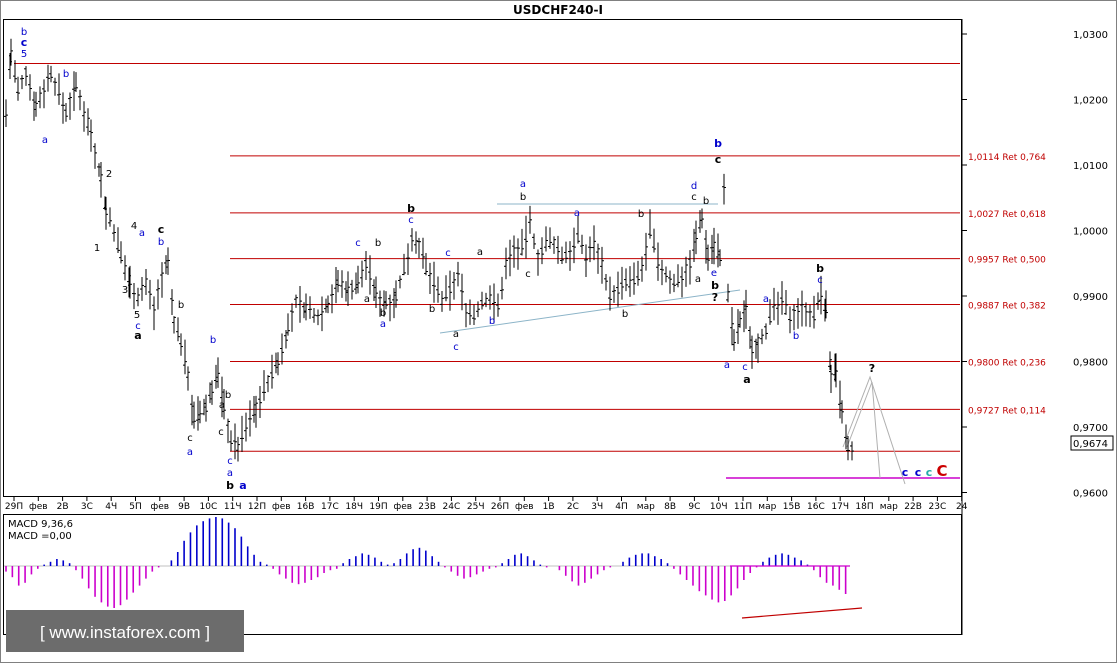 The width and height of the screenshot is (1117, 667). I want to click on wave-label: d, so click(694, 186).